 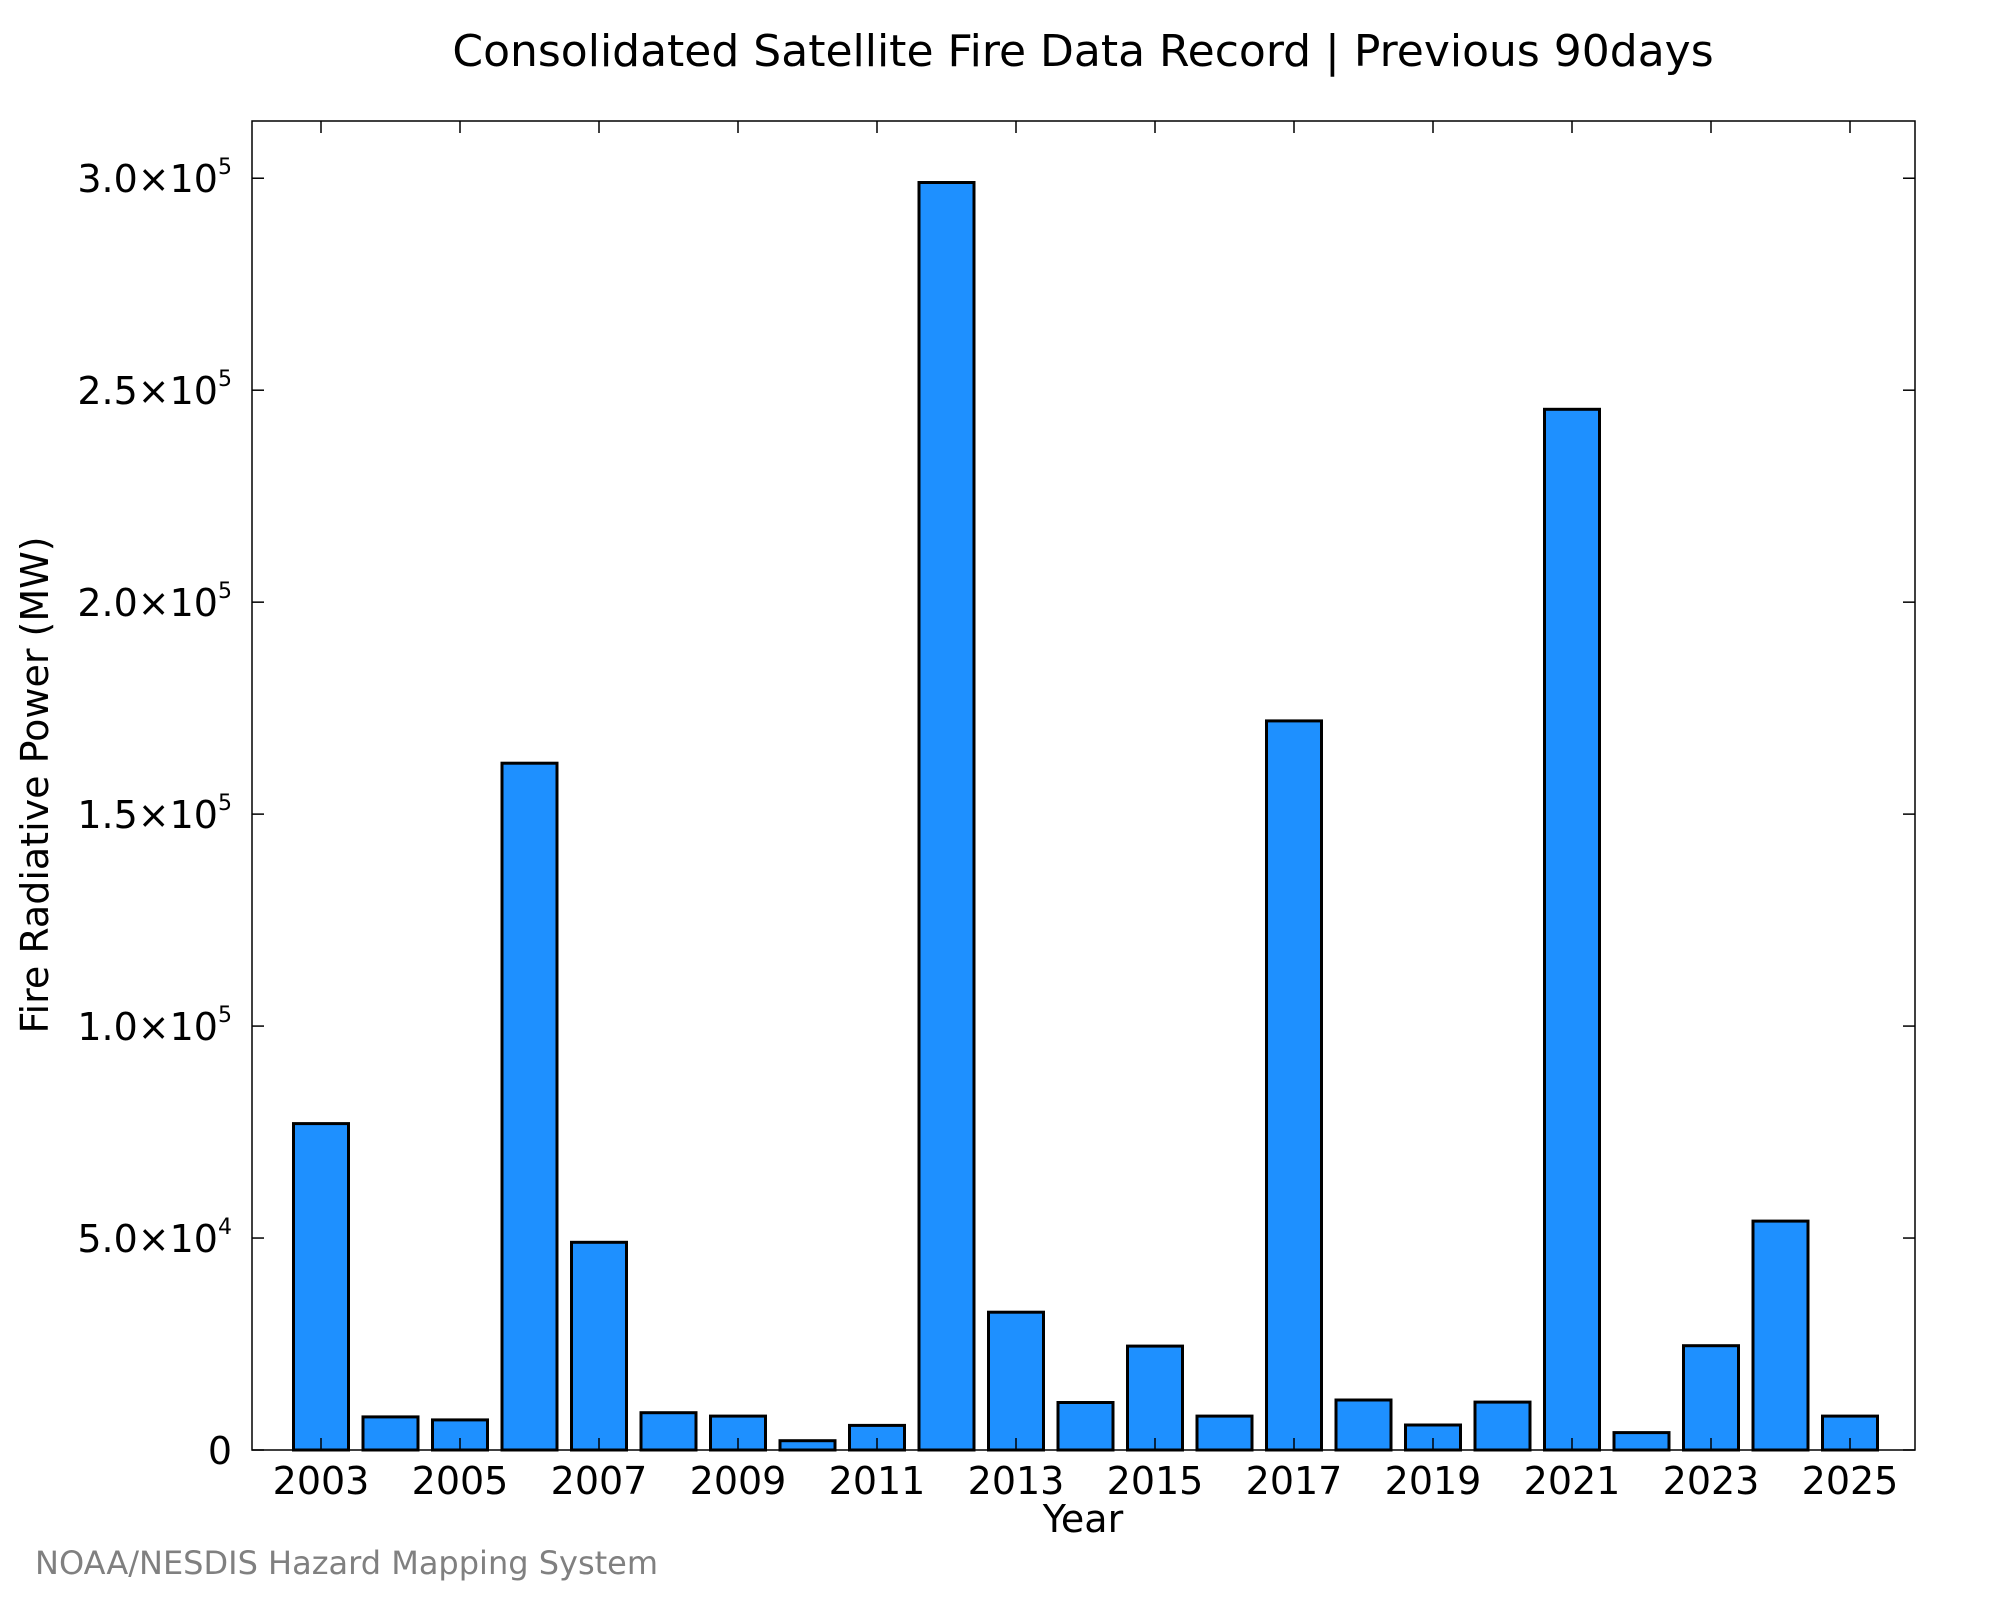 What do you see at coordinates (1711, 1481) in the screenshot?
I see `x-tick-label-2023: 2023` at bounding box center [1711, 1481].